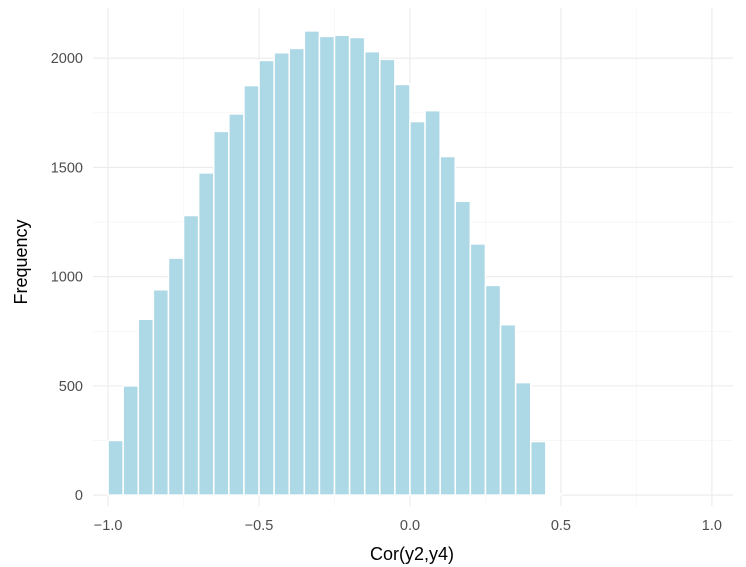  Describe the element at coordinates (71, 387) in the screenshot. I see `y-tick-label: 500` at that location.